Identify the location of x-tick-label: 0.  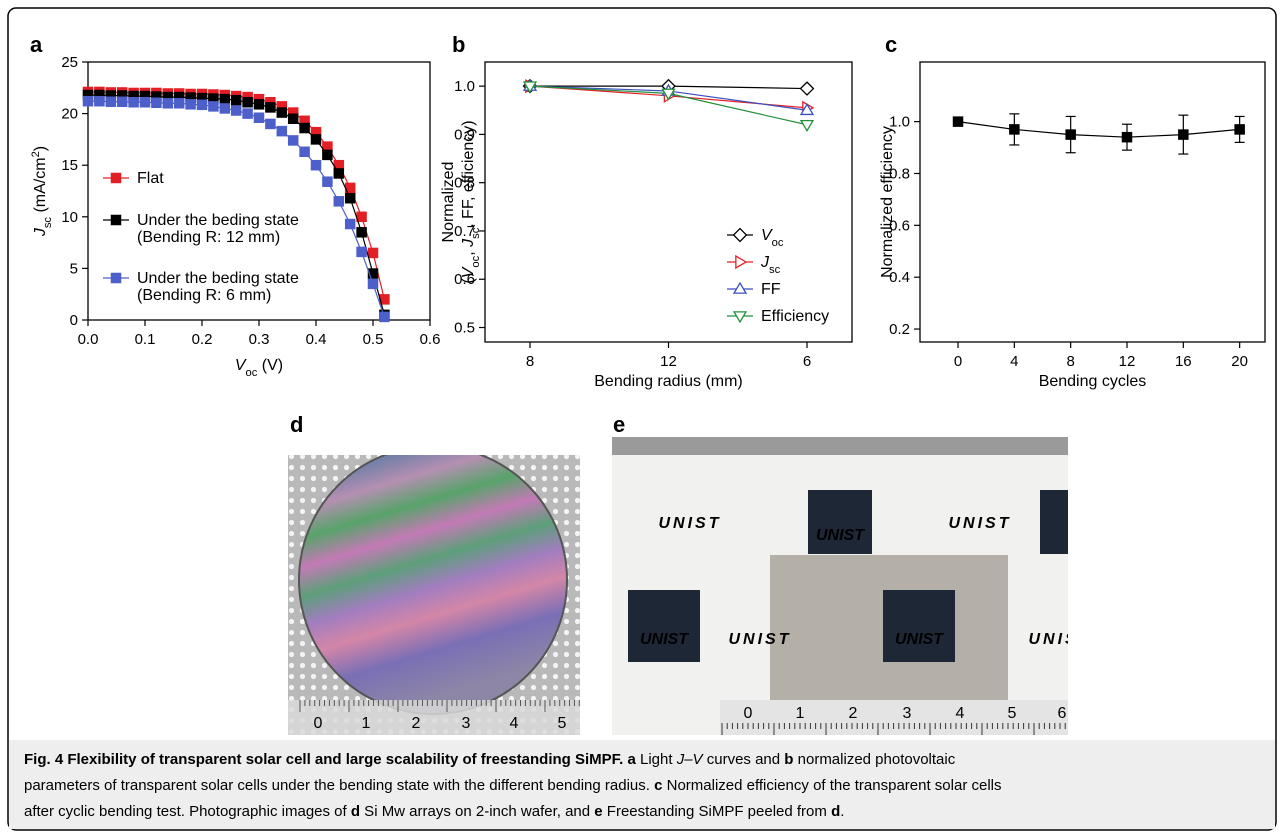
(958, 361).